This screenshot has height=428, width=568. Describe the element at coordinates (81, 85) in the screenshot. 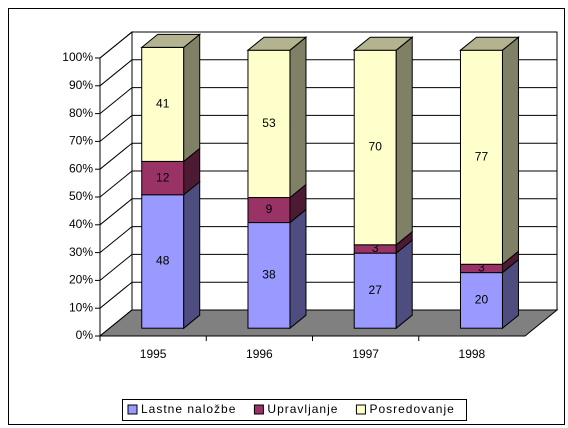

I see `y-tick-label: 90%` at that location.